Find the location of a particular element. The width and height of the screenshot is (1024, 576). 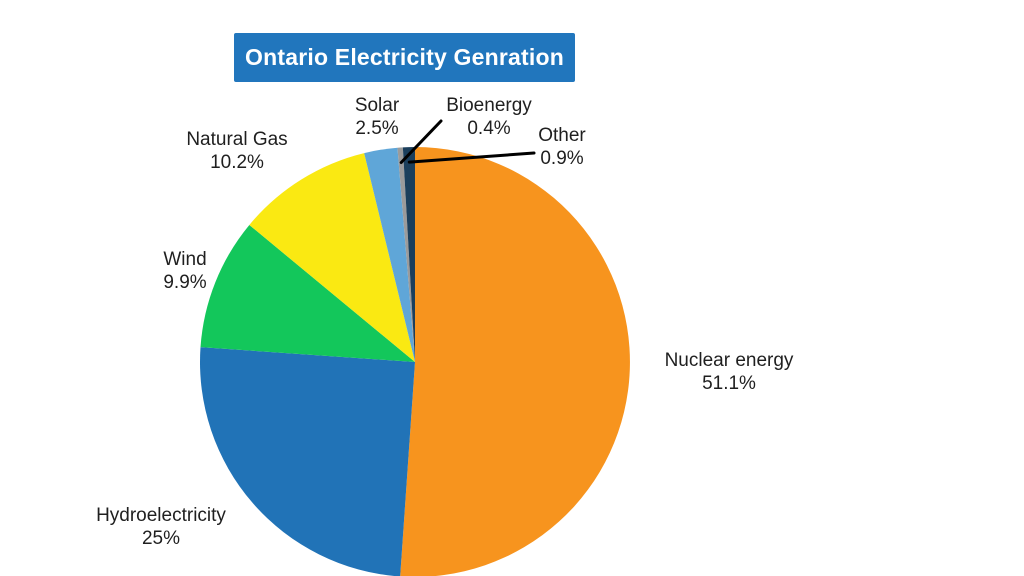

pie-slice-other is located at coordinates (408, 254).